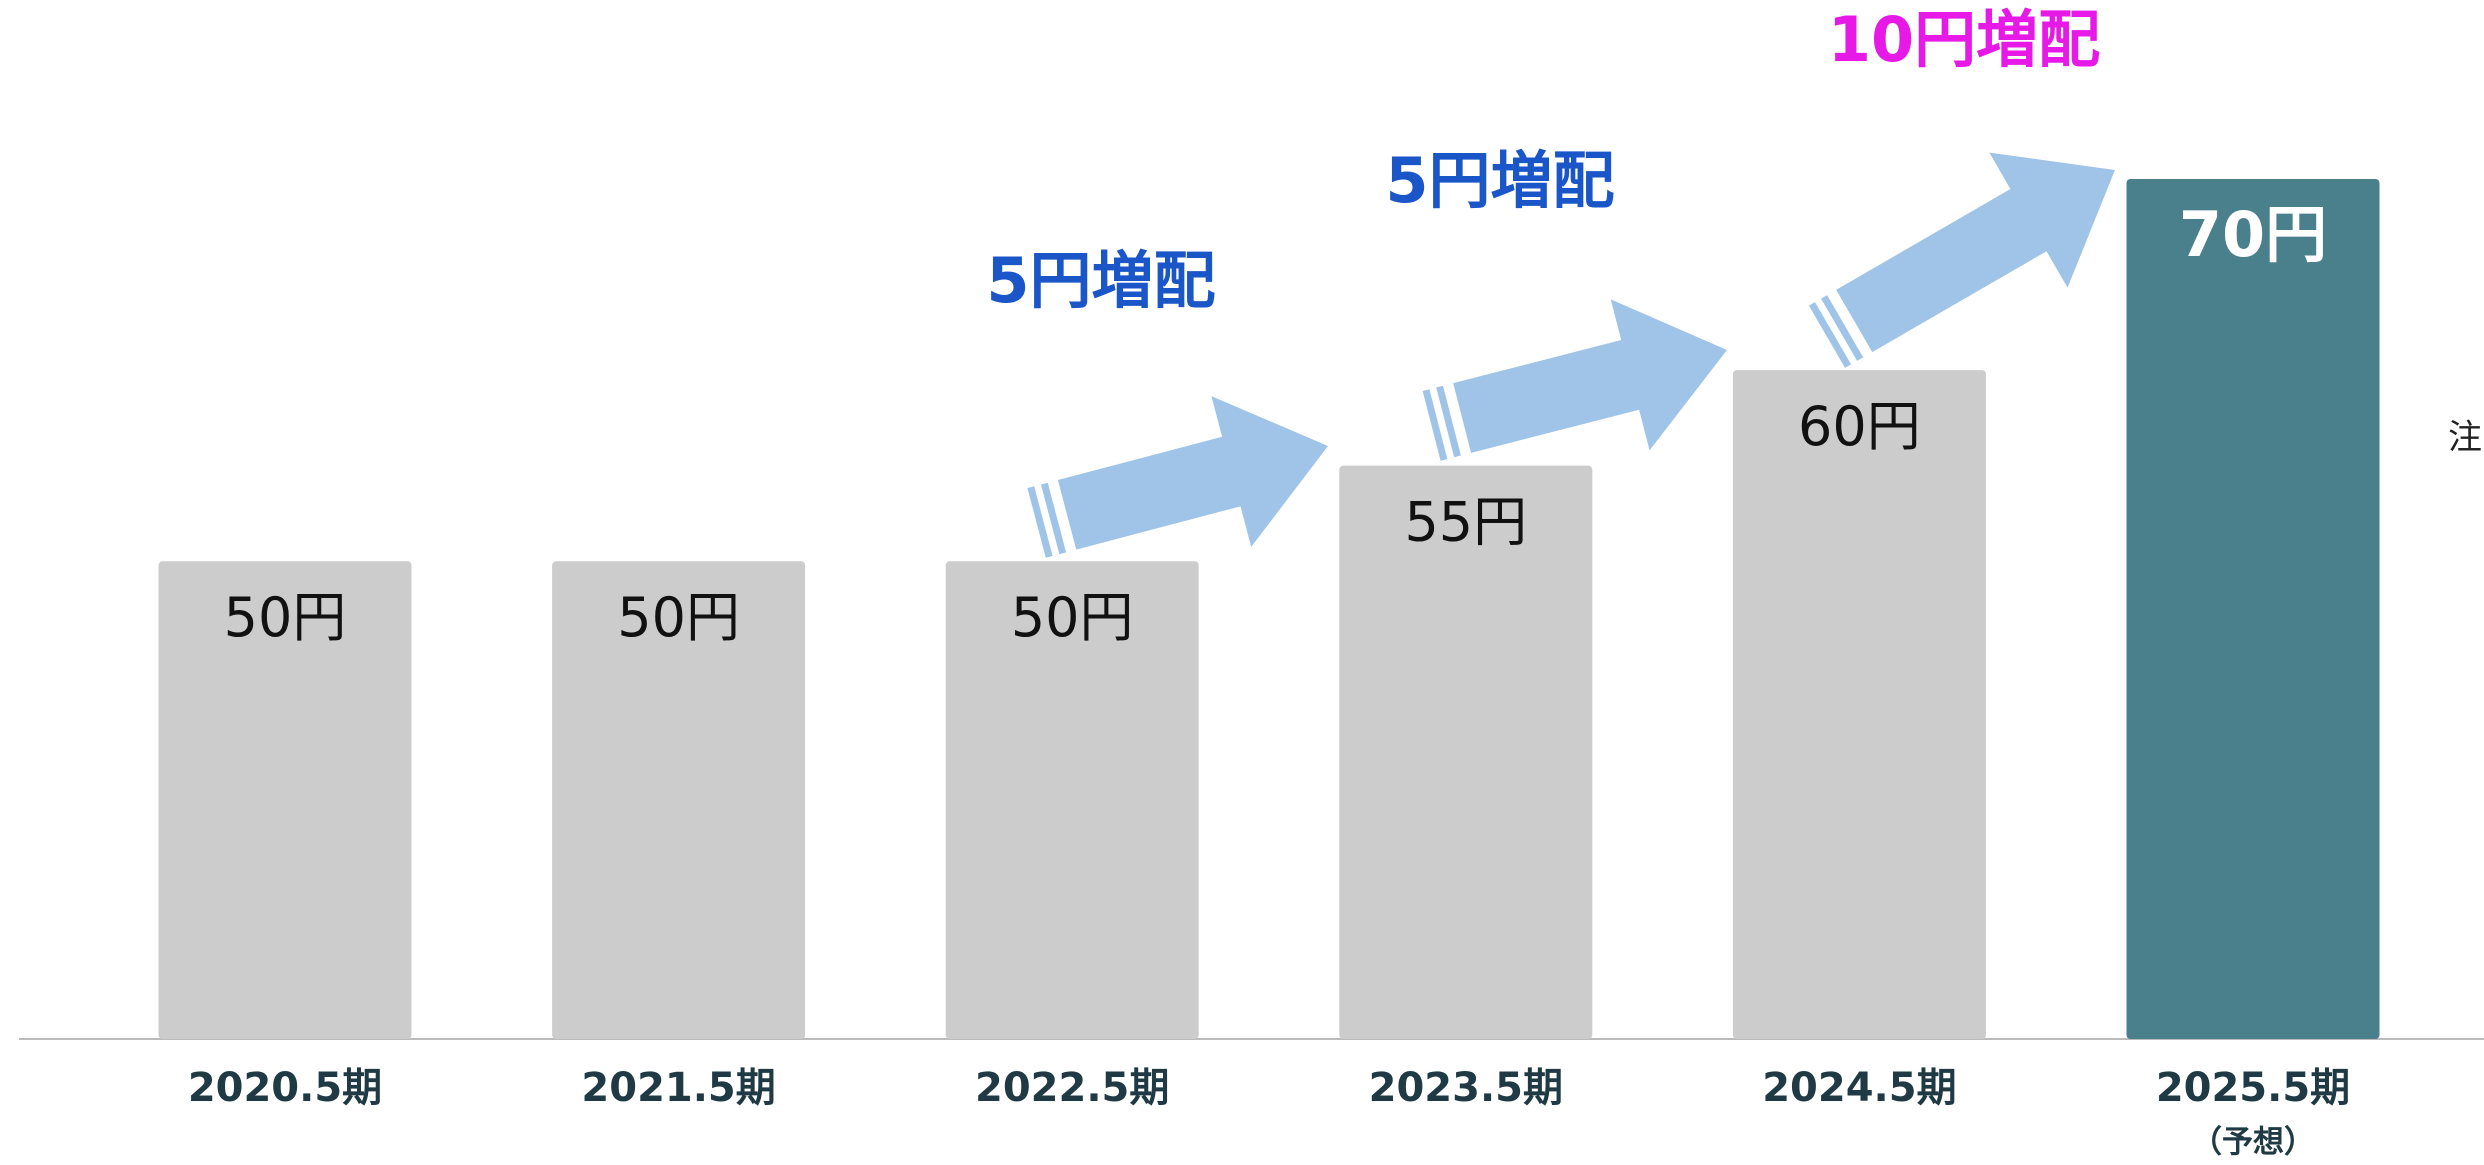  I want to click on value-label: 60円, so click(1859, 426).